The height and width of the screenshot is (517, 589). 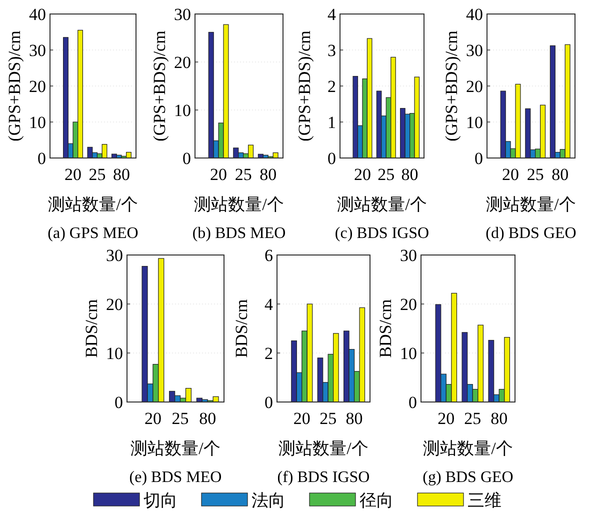 I want to click on legend-label: 三维, so click(x=485, y=500).